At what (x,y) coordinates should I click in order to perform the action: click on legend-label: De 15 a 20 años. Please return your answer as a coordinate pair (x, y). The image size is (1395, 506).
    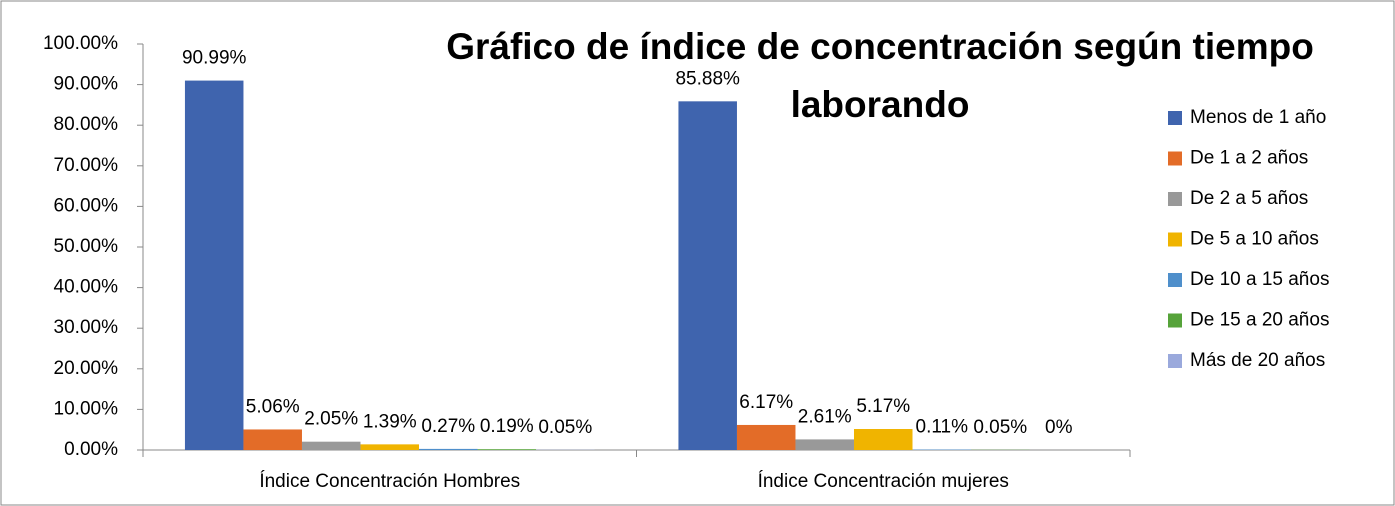
    Looking at the image, I should click on (1259, 320).